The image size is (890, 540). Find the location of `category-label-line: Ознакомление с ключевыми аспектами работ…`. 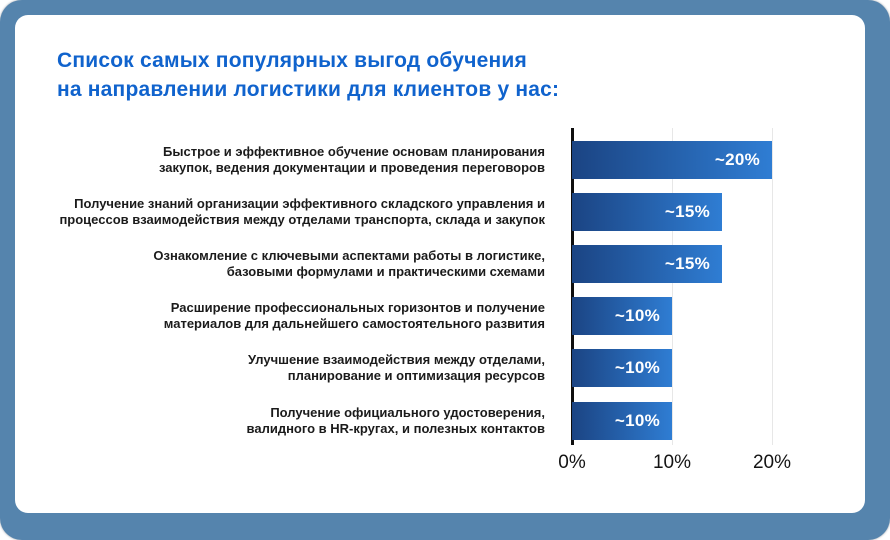

category-label-line: Ознакомление с ключевыми аспектами работ… is located at coordinates (349, 255).